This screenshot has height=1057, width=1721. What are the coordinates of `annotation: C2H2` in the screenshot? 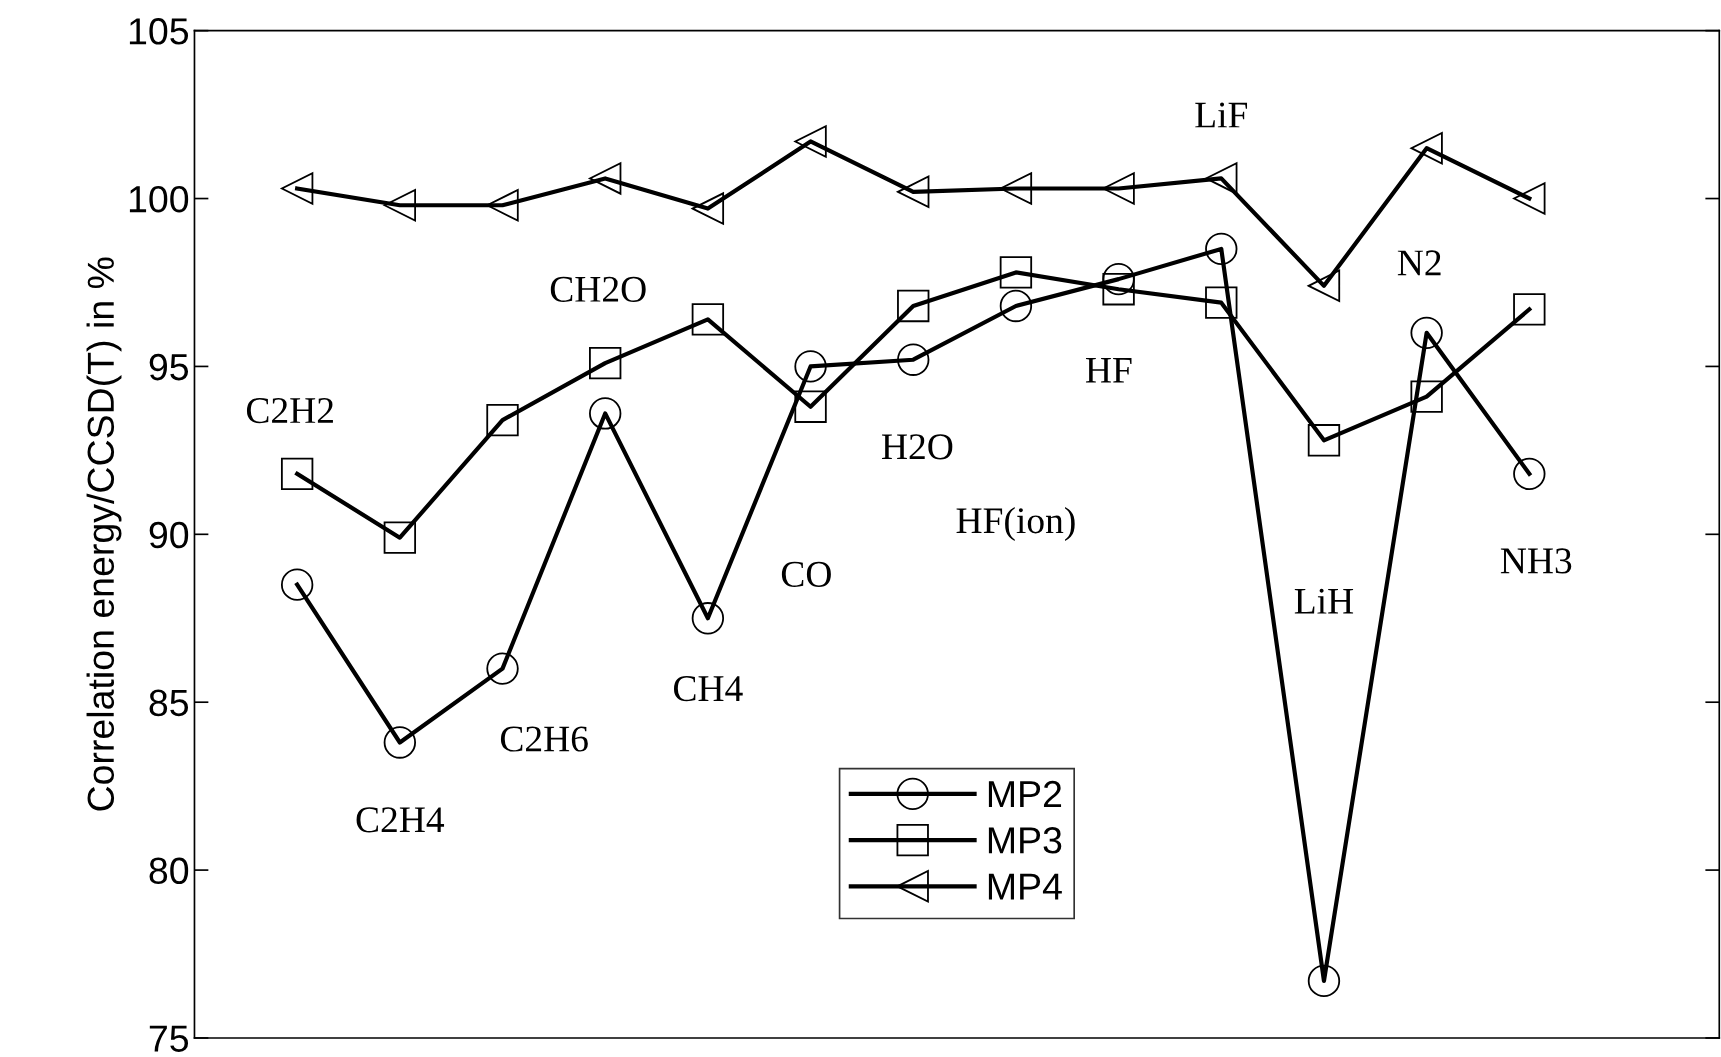 It's located at (289, 411).